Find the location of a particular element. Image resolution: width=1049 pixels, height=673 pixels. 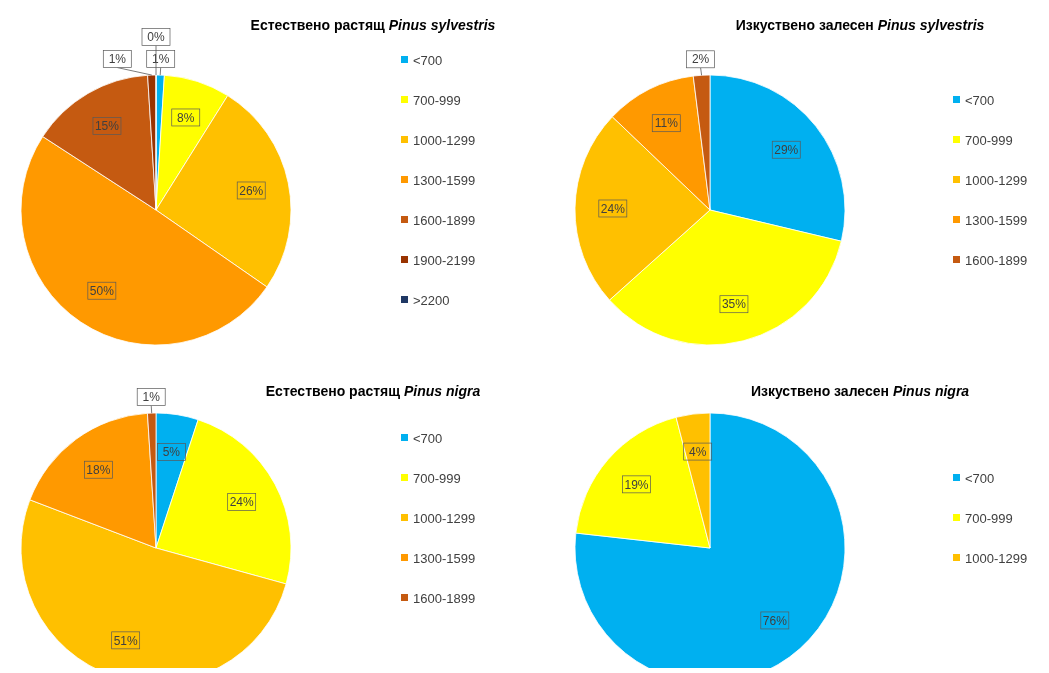

text: 0% is located at coordinates (156, 37).